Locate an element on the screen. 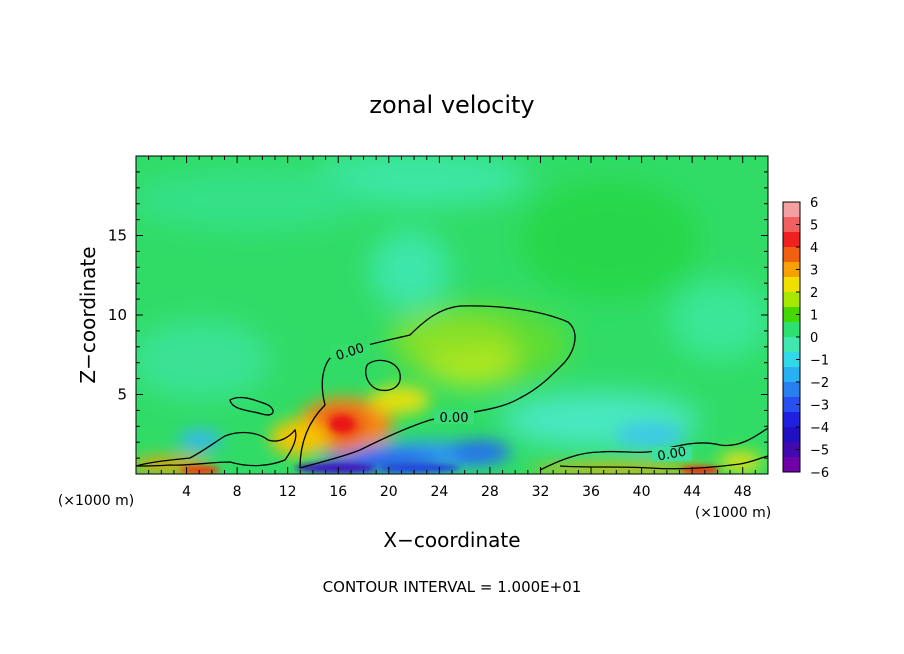 The image size is (904, 654). x-unit-right: (×1000 m) is located at coordinates (733, 513).